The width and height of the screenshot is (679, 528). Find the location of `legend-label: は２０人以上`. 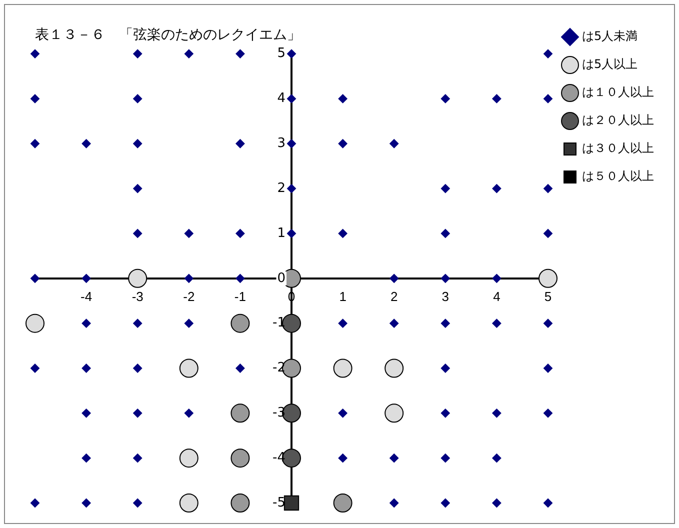

legend-label: は２０人以上 is located at coordinates (618, 120).